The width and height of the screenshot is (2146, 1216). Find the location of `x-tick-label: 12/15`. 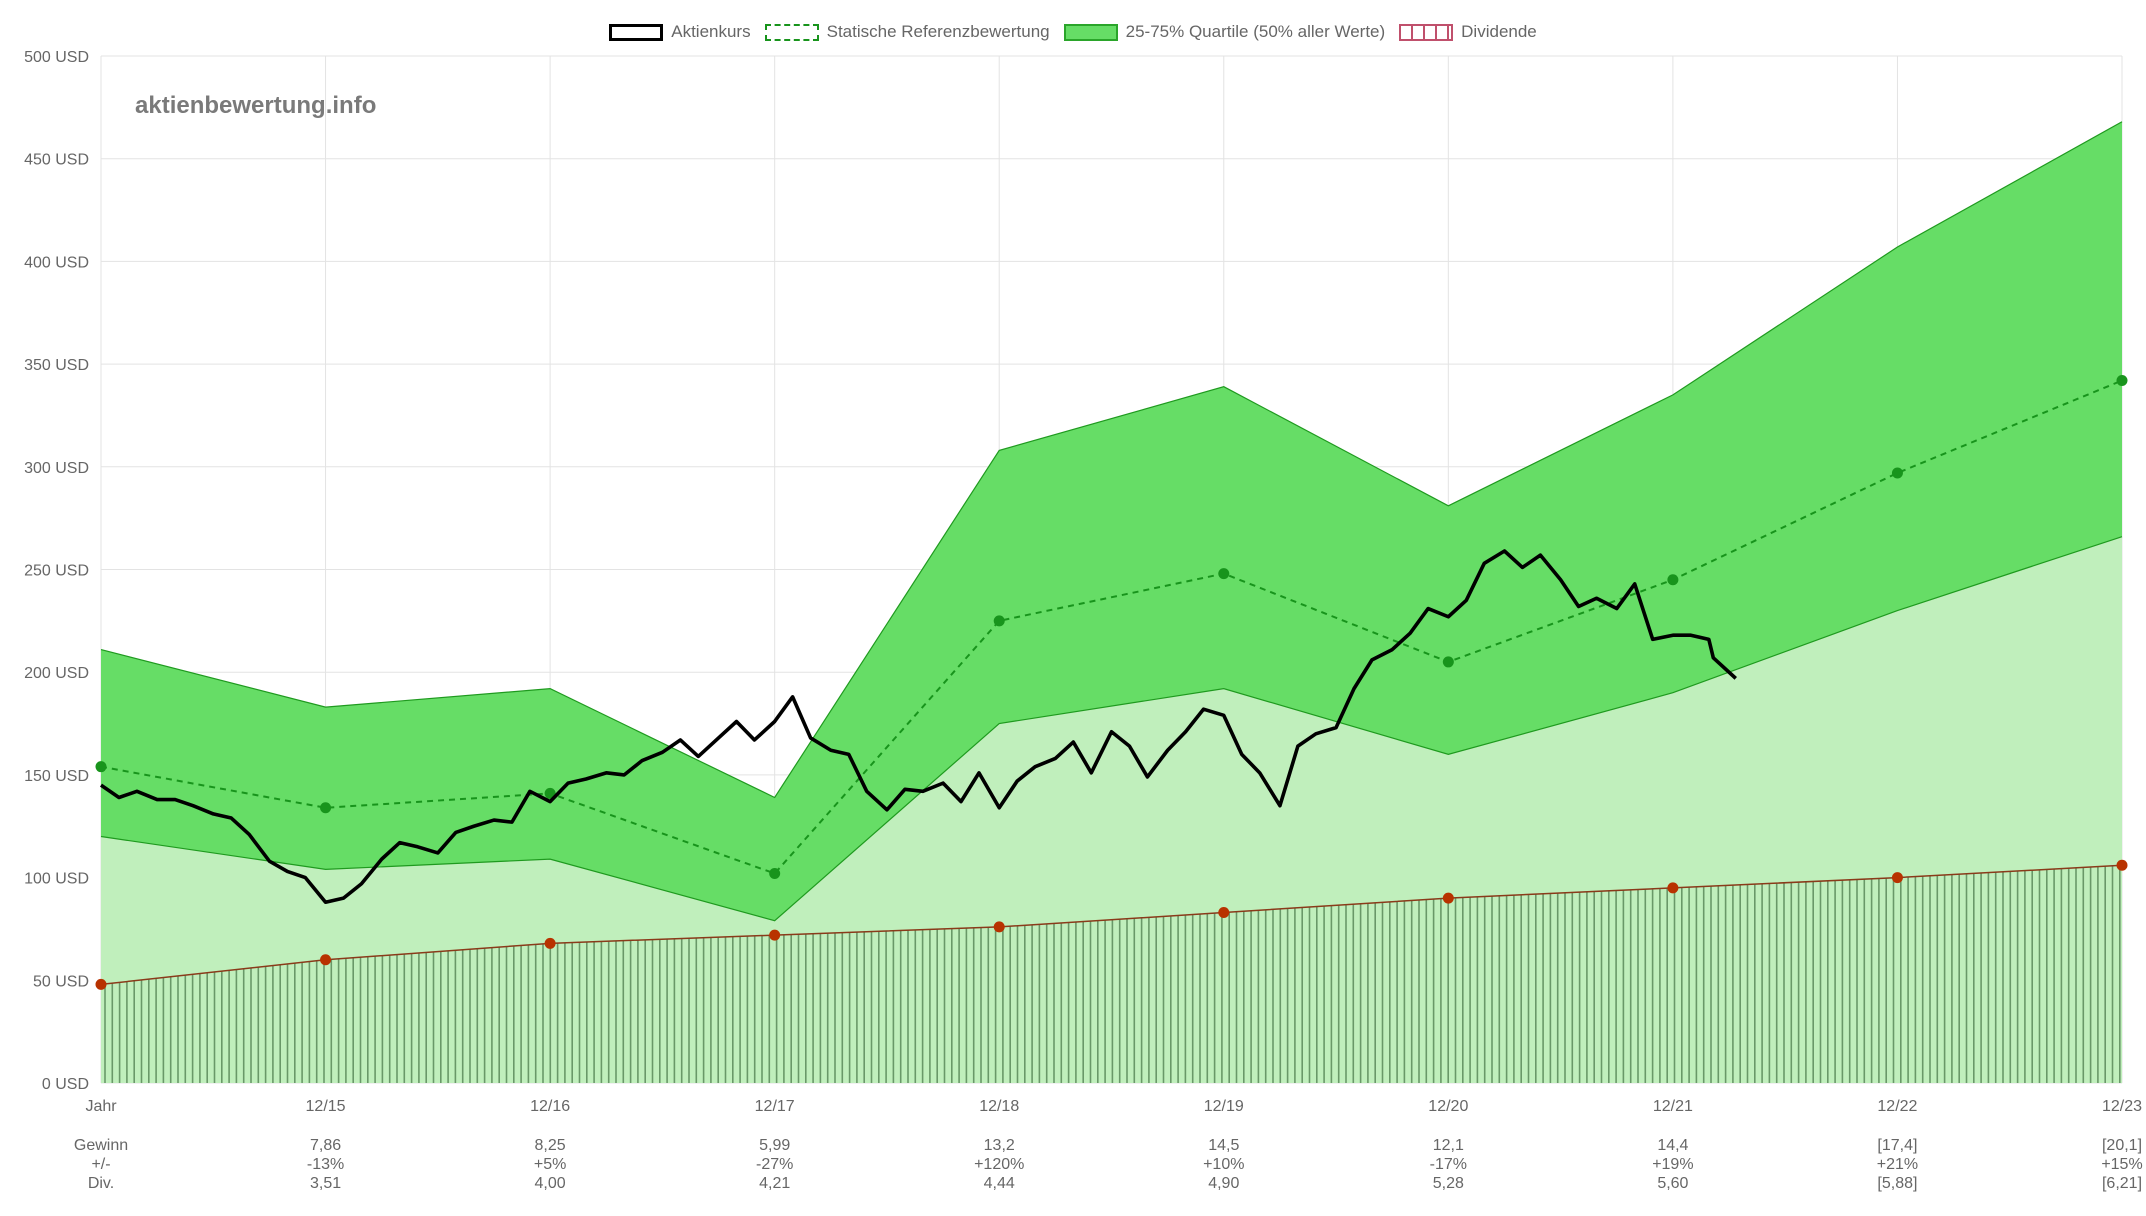

x-tick-label: 12/15 is located at coordinates (326, 1106).